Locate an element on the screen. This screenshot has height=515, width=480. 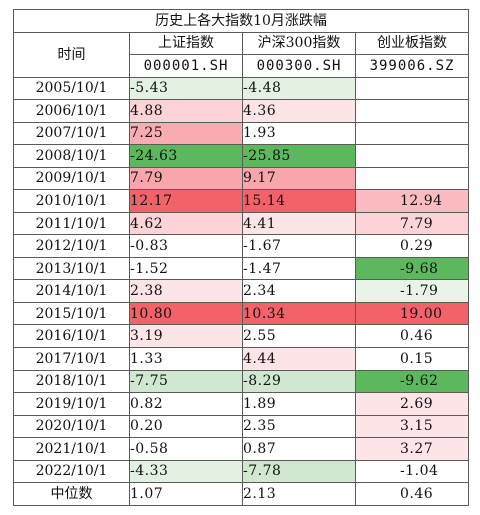
median-row: 中位数 1.07 2.13 0.46 is located at coordinates (241, 494).